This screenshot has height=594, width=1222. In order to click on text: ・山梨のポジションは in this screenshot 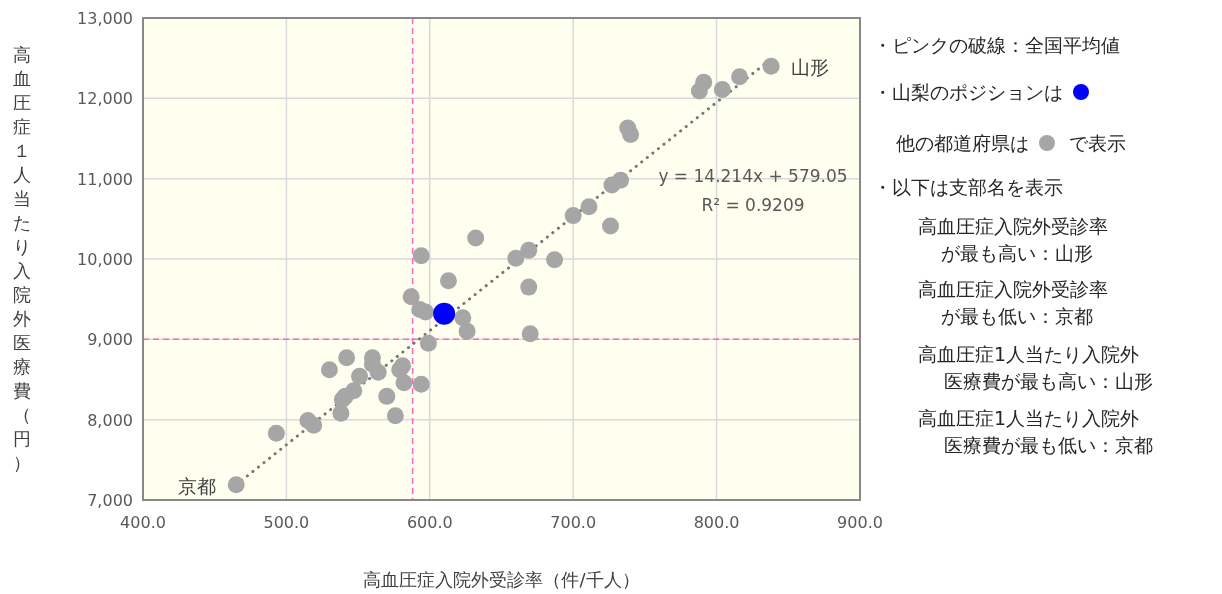, I will do `click(968, 92)`.